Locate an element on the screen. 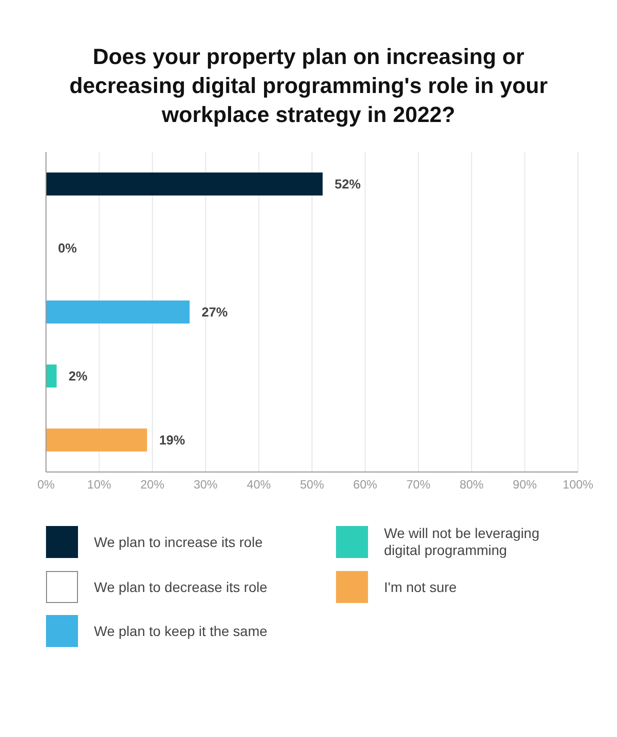 The image size is (617, 737). legend-label: We will not be leveraging digital programming is located at coordinates (462, 542).